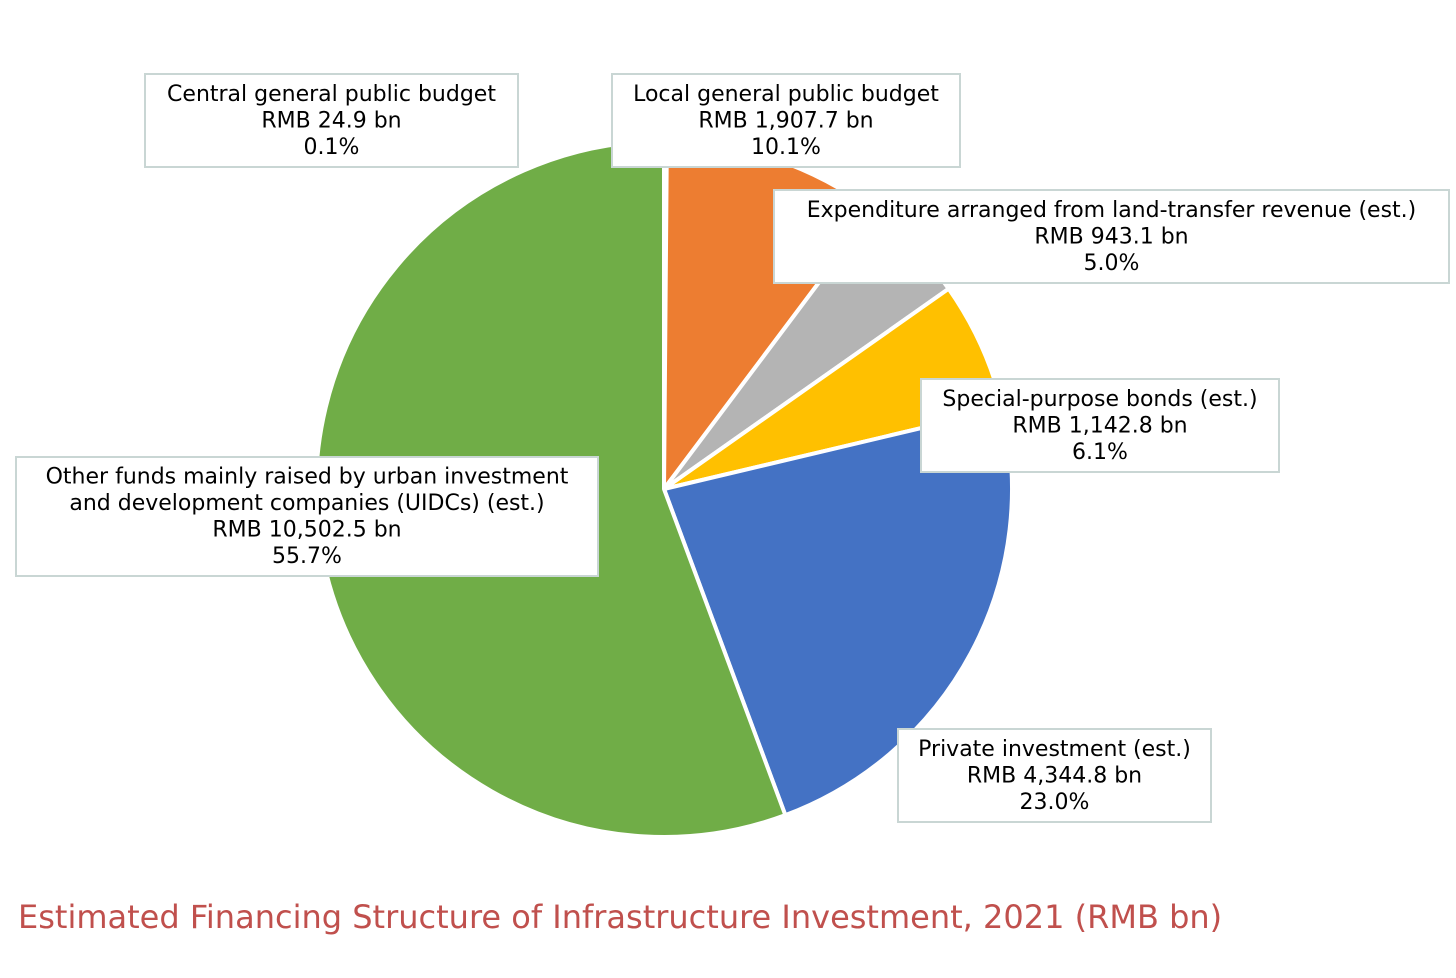 This screenshot has height=978, width=1456. What do you see at coordinates (1100, 452) in the screenshot?
I see `label-percent: 6.1%` at bounding box center [1100, 452].